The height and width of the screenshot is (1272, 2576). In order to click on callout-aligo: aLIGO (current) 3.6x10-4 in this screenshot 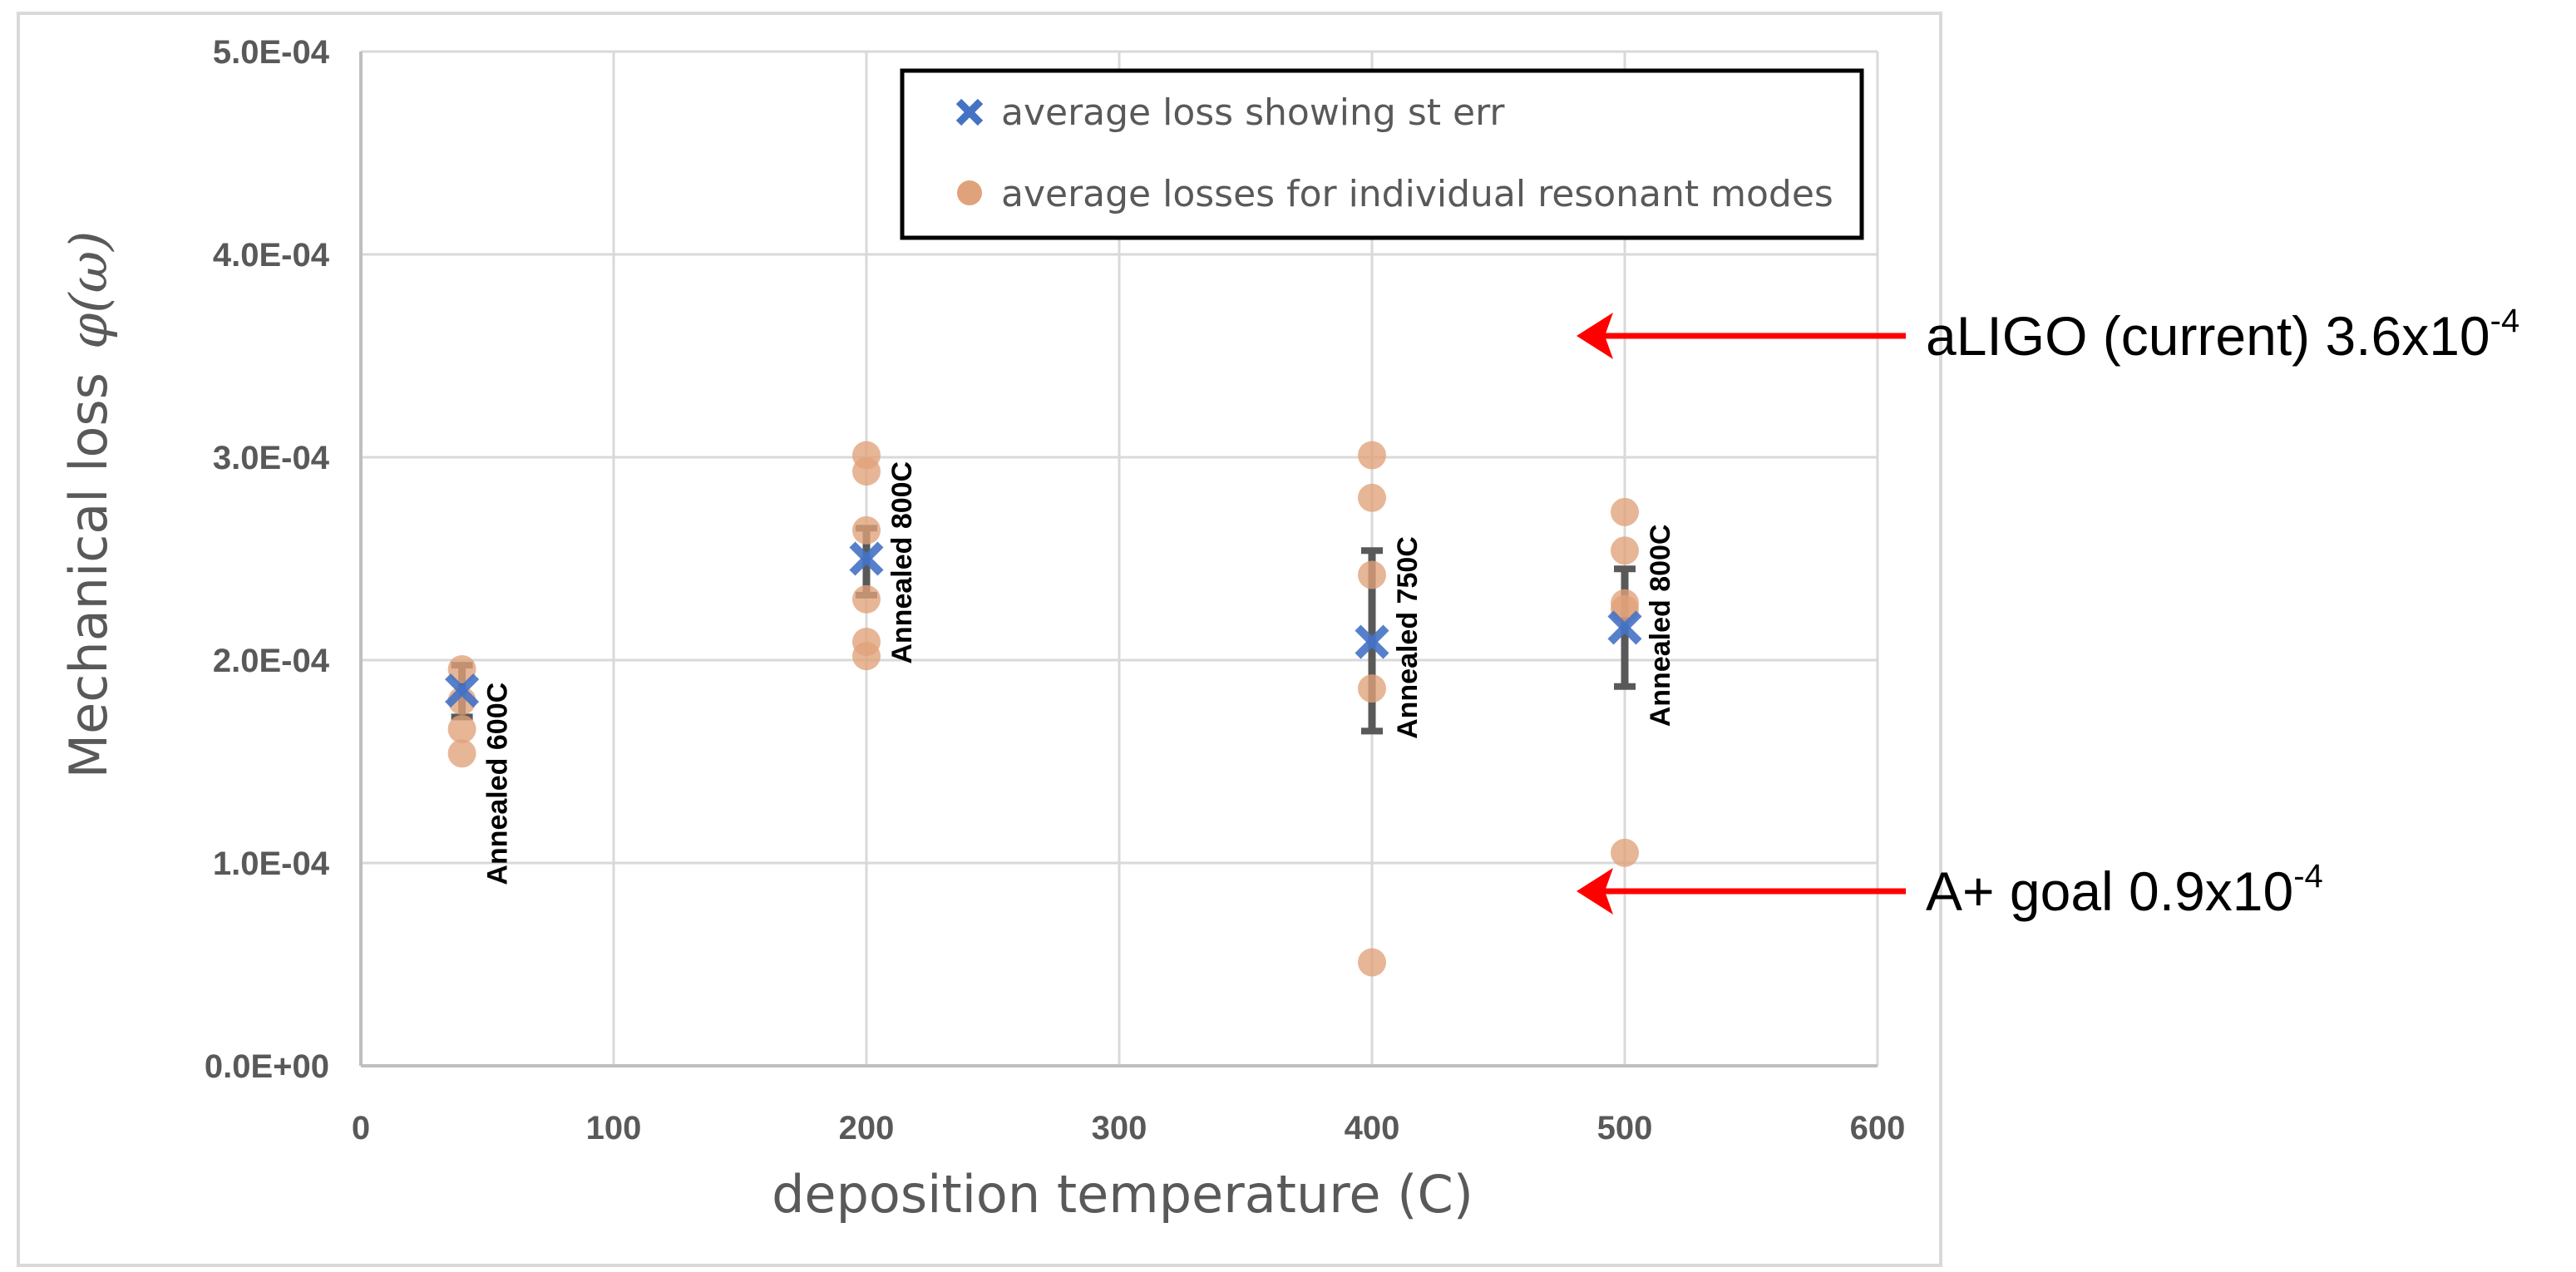, I will do `click(2048, 335)`.